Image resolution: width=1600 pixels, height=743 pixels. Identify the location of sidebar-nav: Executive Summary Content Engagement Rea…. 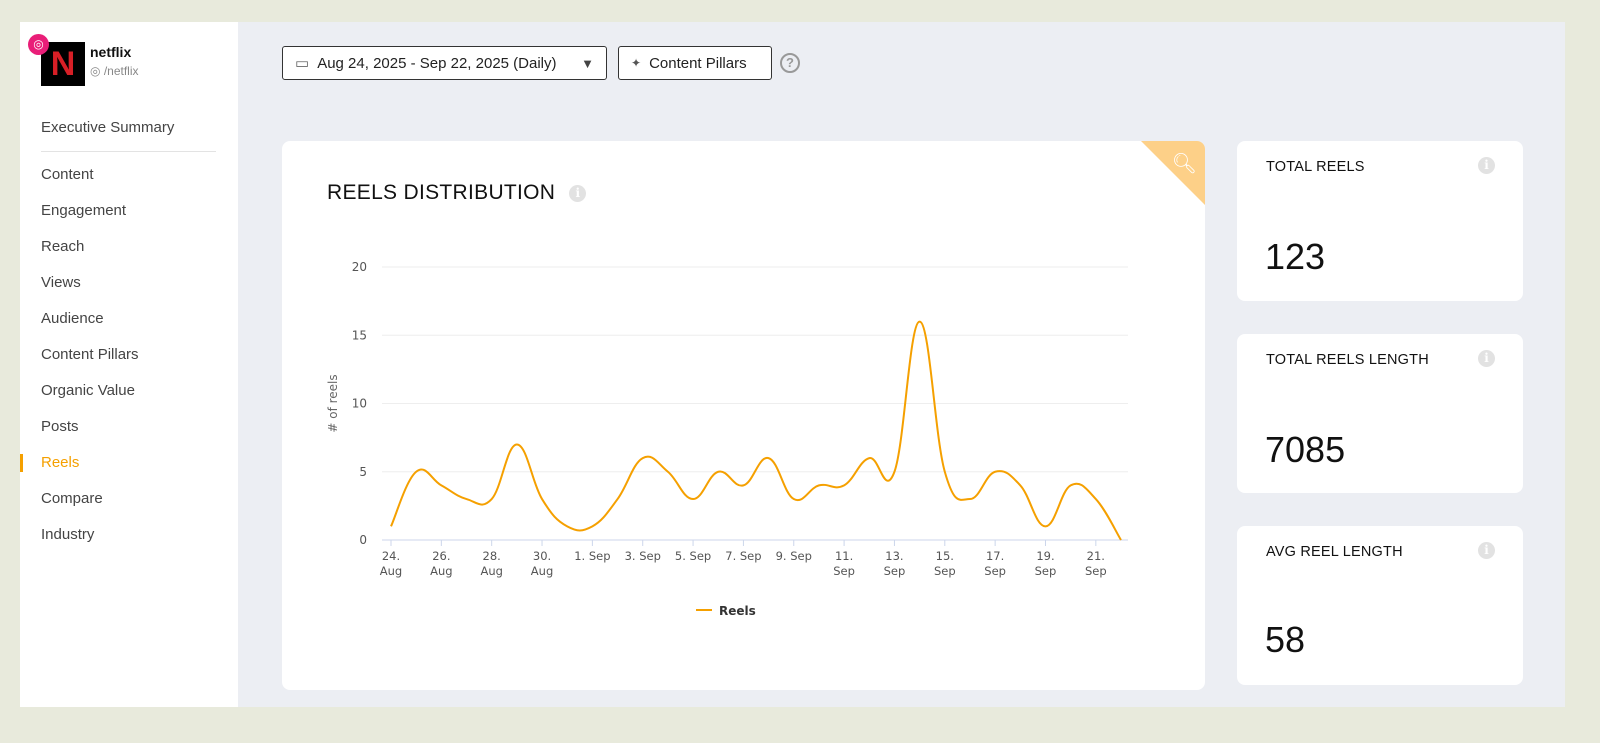
(129, 331).